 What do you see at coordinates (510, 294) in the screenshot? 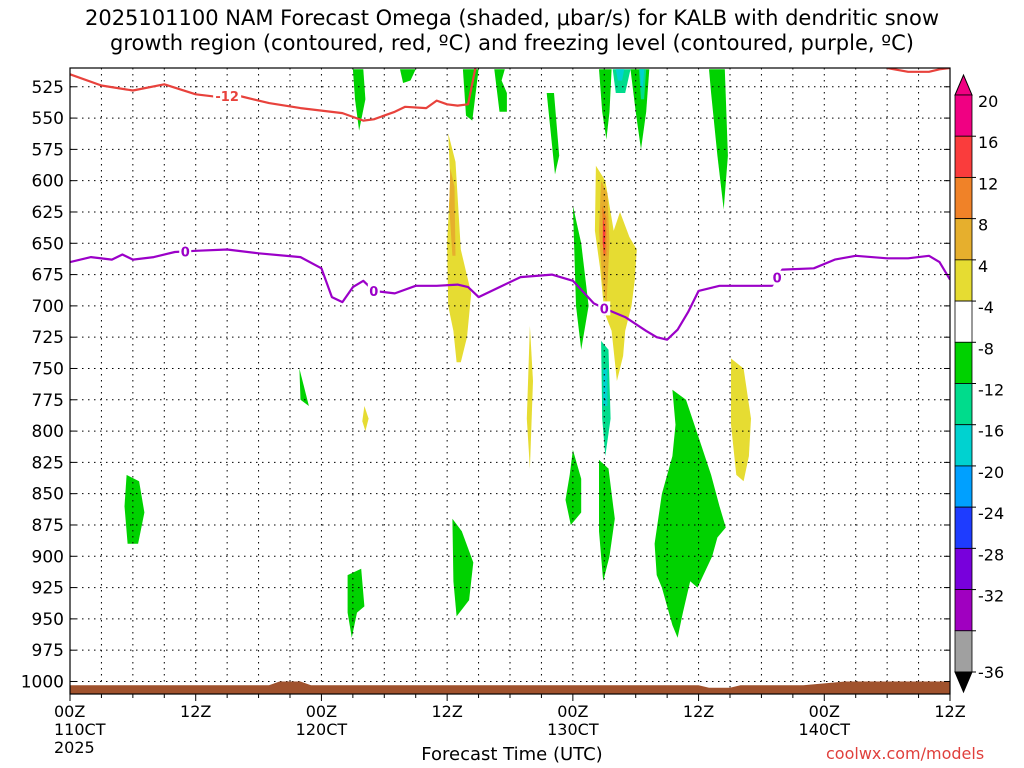
I see `freezing-level-contour` at bounding box center [510, 294].